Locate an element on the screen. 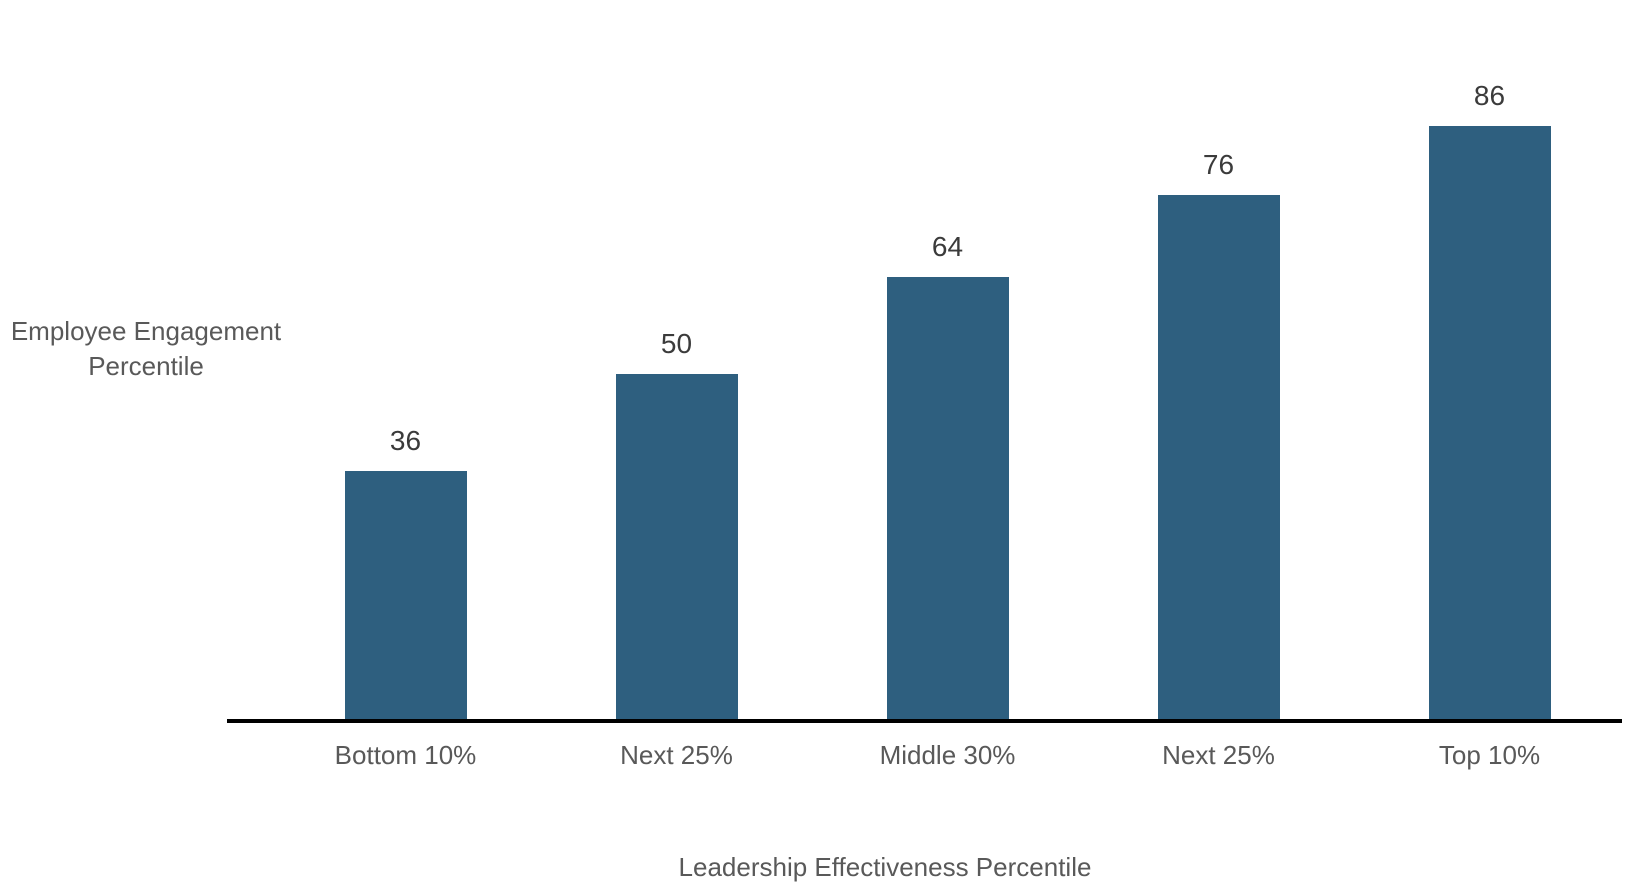  bar-group-top-10: 86 is located at coordinates (1489, 359).